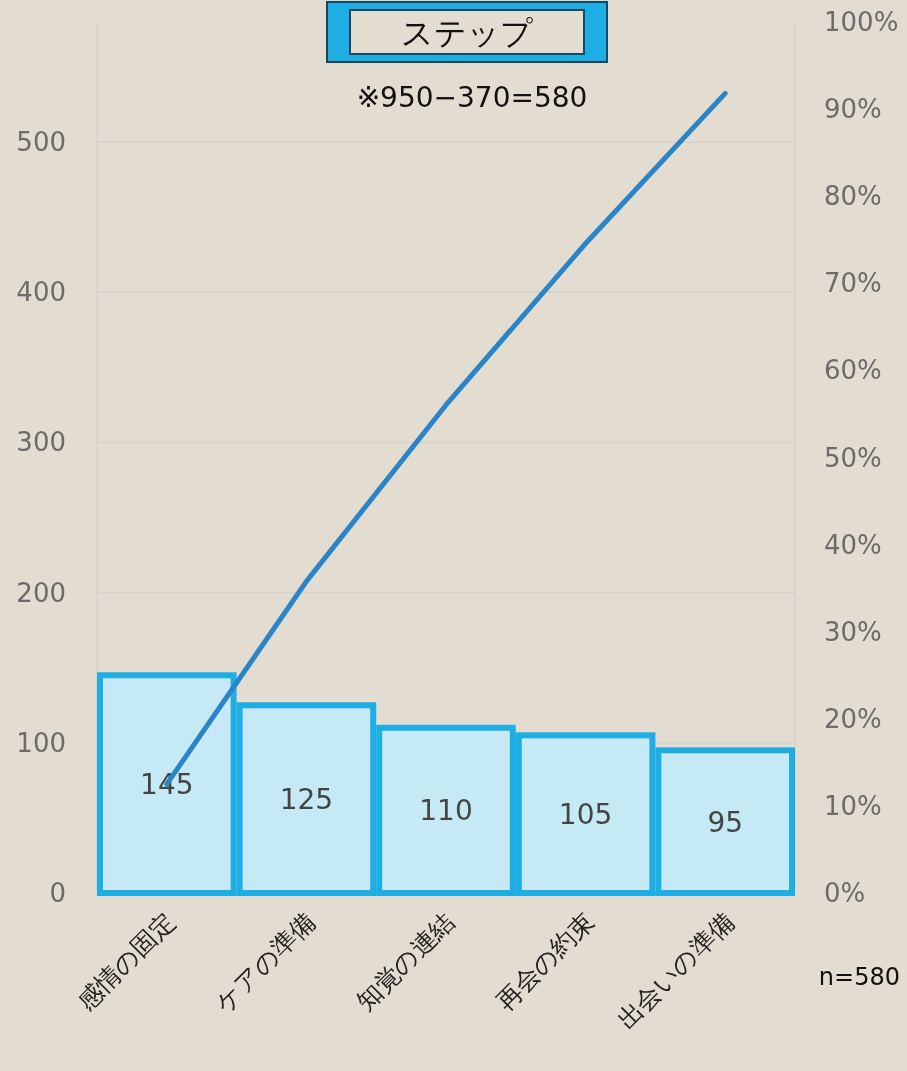 Image resolution: width=907 pixels, height=1071 pixels. I want to click on y2-tick-label: 20%, so click(853, 718).